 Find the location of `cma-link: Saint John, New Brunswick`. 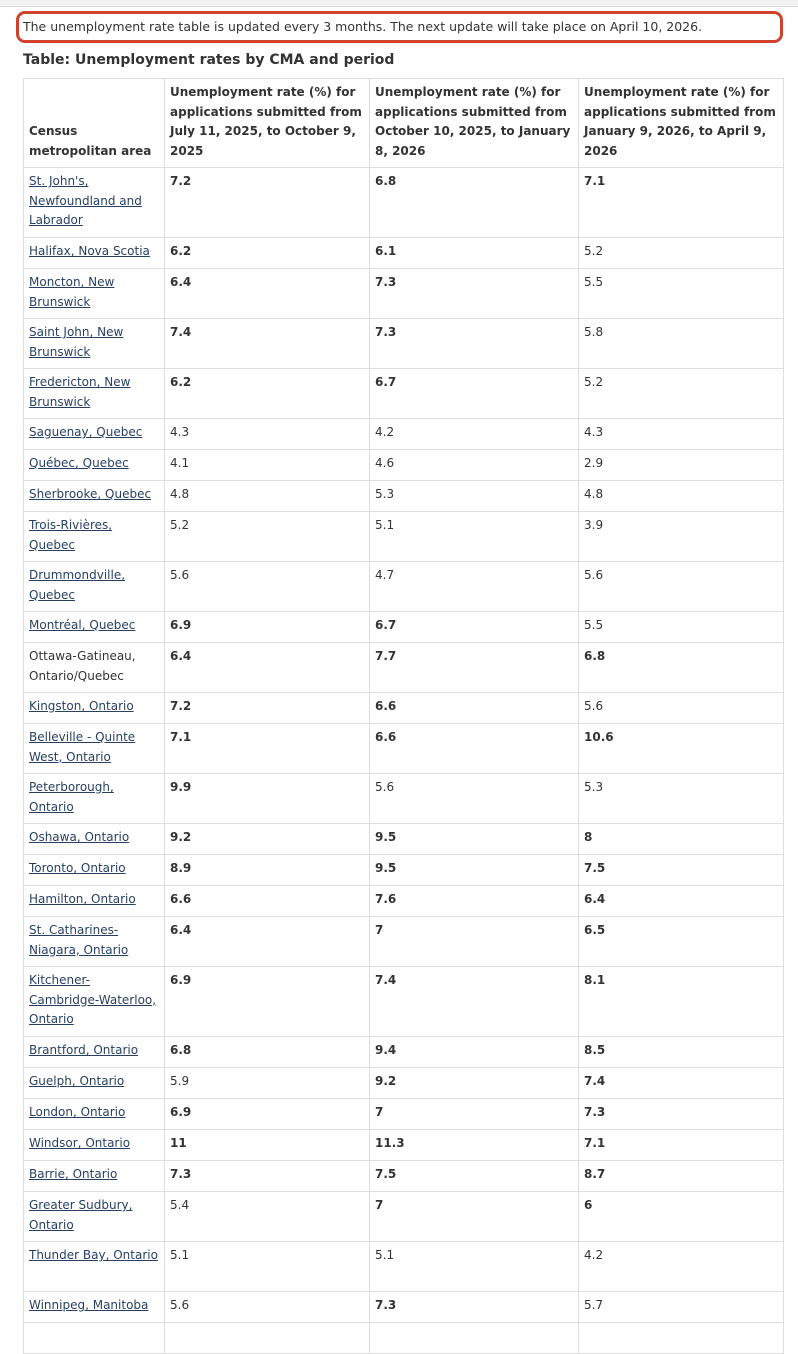

cma-link: Saint John, New Brunswick is located at coordinates (76, 342).